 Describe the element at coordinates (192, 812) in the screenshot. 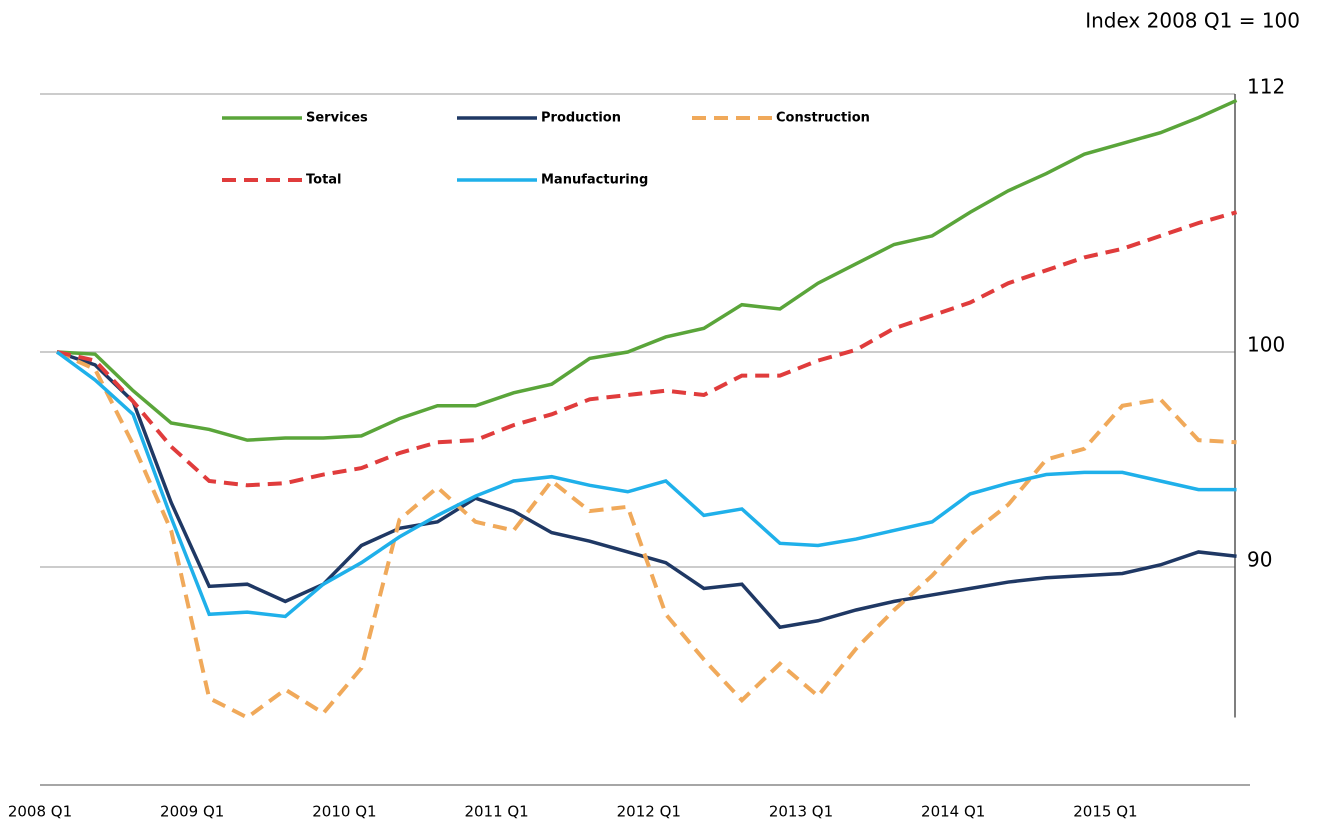

I see `x-tick-label: 2009 Q1` at that location.